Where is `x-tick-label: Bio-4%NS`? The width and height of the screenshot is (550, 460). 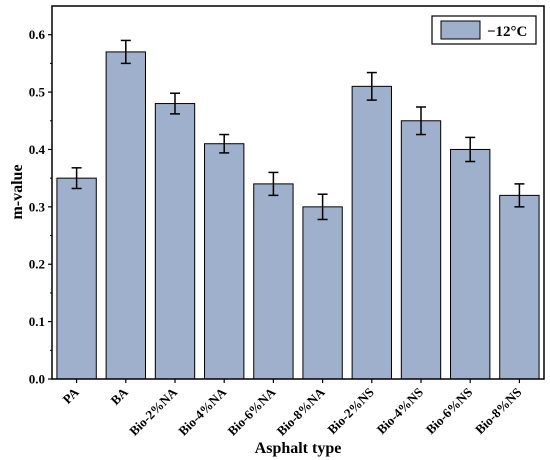 x-tick-label: Bio-4%NS is located at coordinates (400, 411).